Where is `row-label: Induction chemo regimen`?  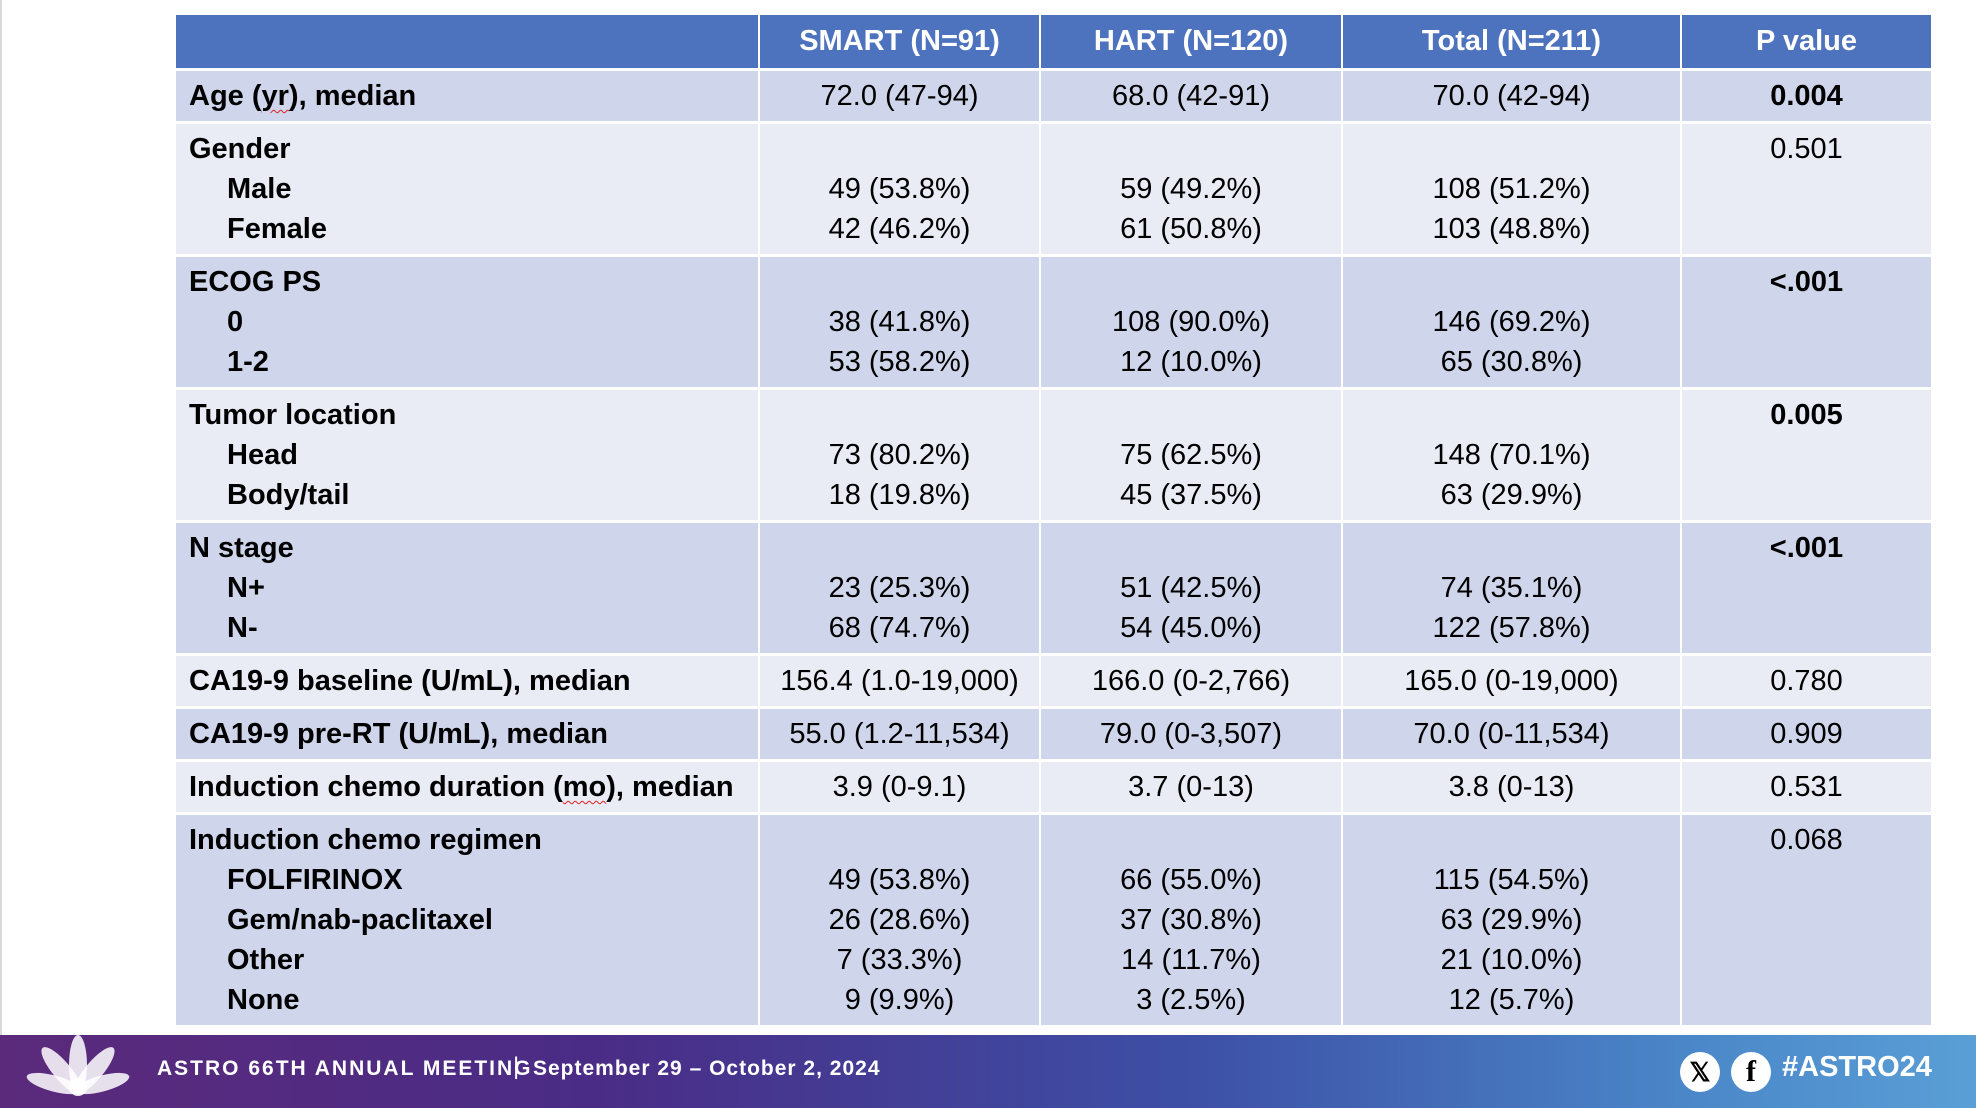
row-label: Induction chemo regimen is located at coordinates (365, 840).